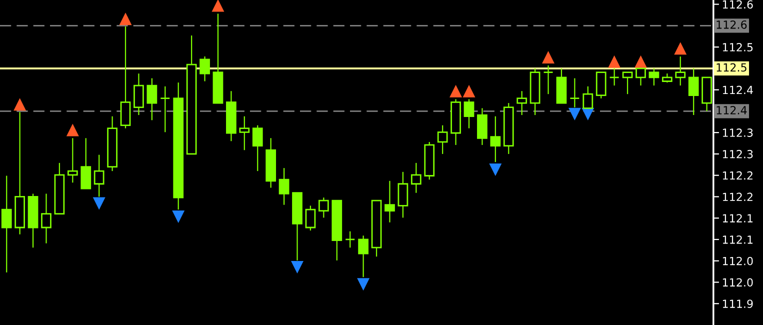 The height and width of the screenshot is (325, 763). I want to click on y-tick-label: 111.9, so click(737, 304).